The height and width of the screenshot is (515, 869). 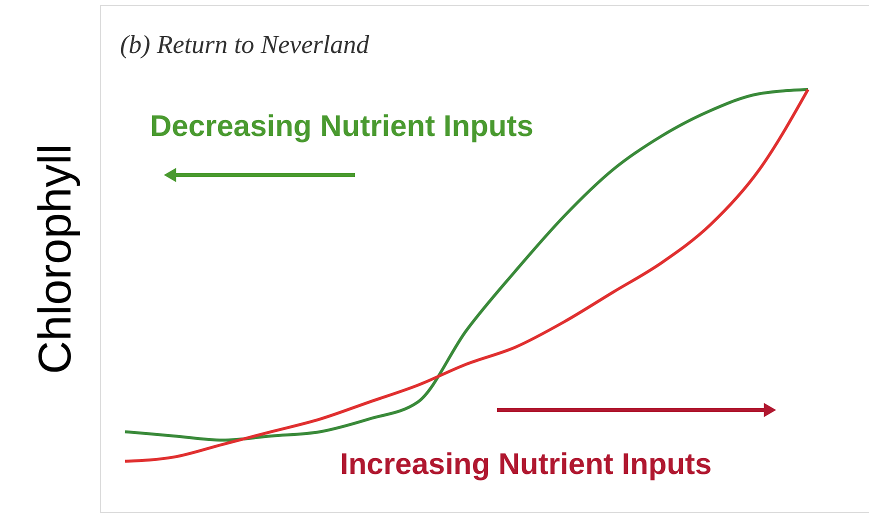 I want to click on annotation: Decreasing Nutrient Inputs, so click(x=342, y=126).